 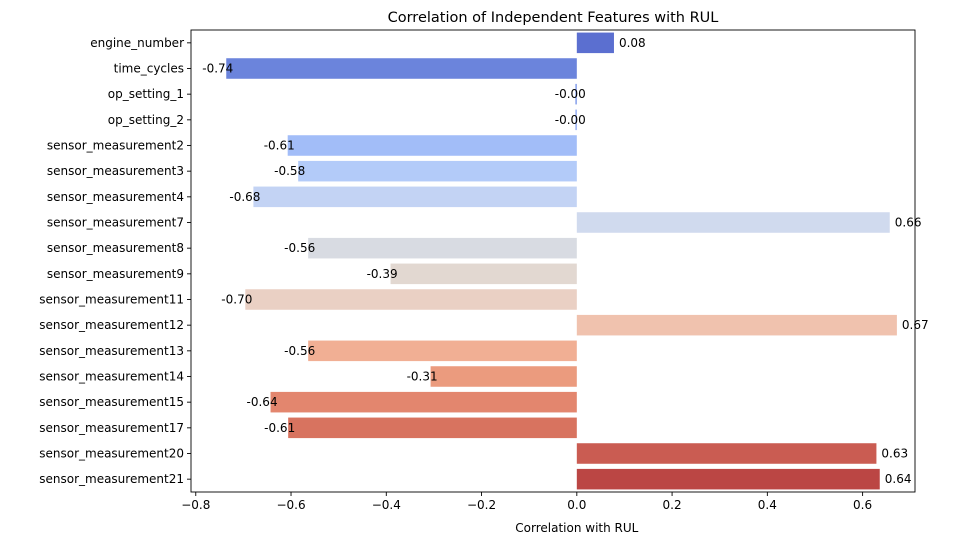 I want to click on data-label: 0.08, so click(x=632, y=43).